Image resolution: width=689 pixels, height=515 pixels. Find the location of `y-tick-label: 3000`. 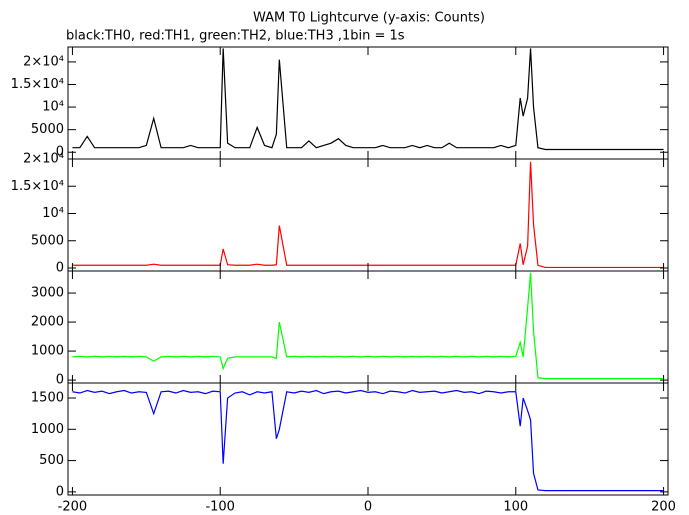

y-tick-label: 3000 is located at coordinates (47, 293).